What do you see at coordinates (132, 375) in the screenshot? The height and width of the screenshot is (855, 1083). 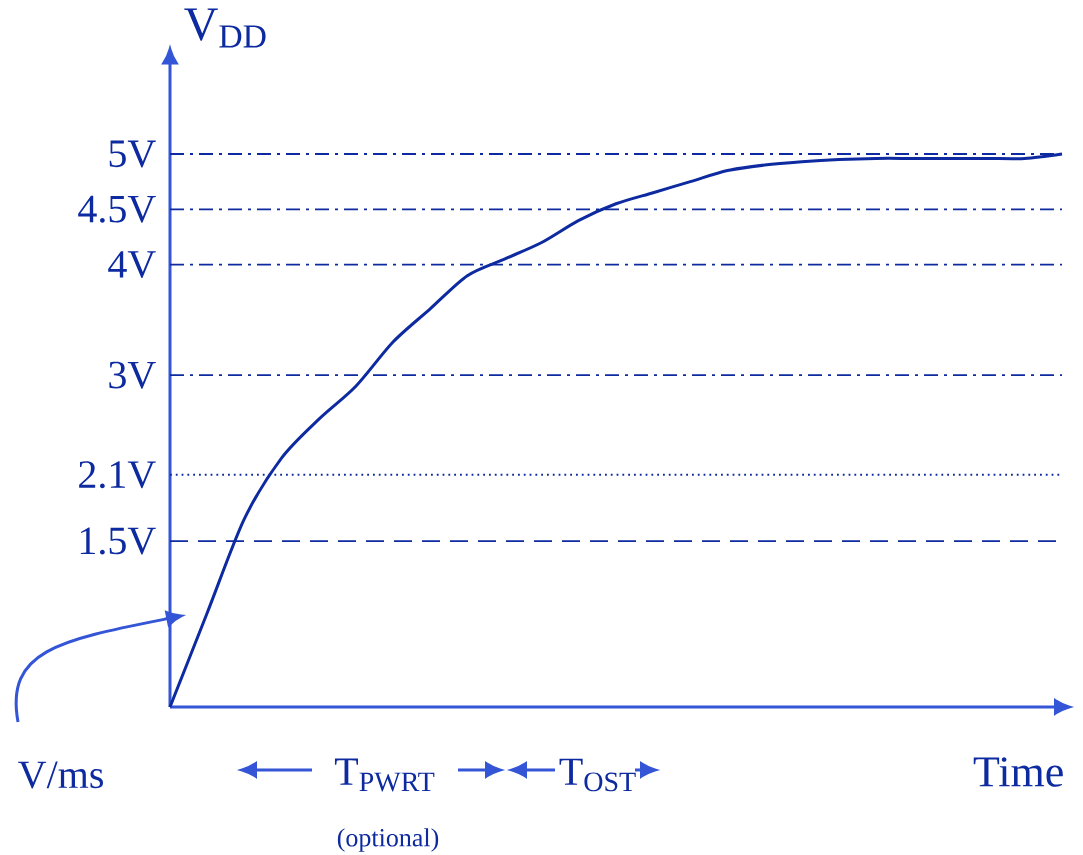 I see `y-tick-label: 3V` at bounding box center [132, 375].